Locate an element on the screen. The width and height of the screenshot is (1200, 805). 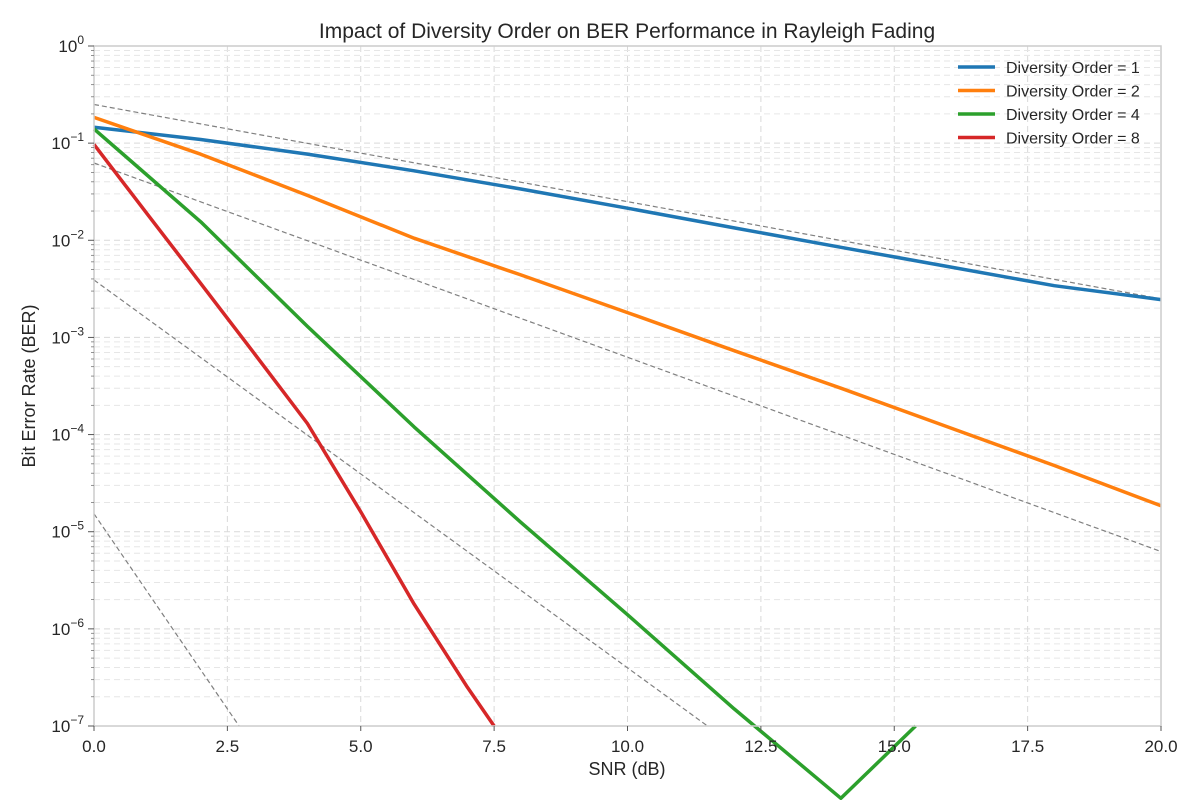
y-axis-label: Bit Error Rate (BER) is located at coordinates (29, 385).